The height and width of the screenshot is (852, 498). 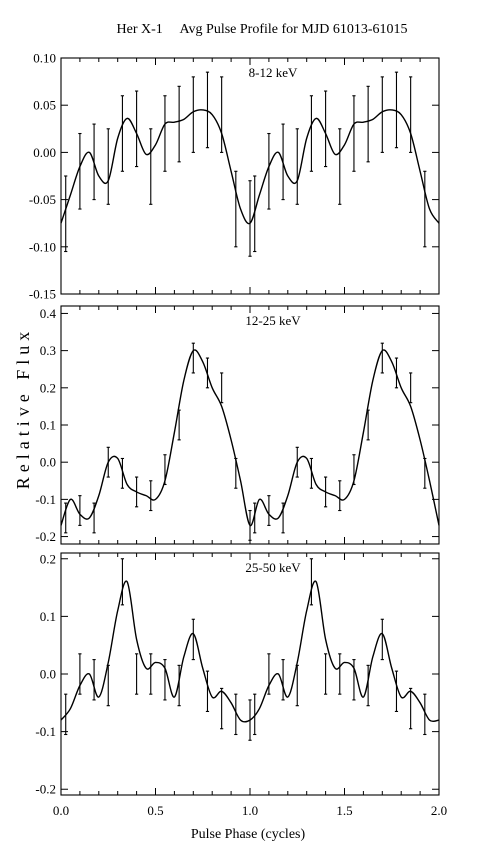 I want to click on panel-energy-label: 25-50 keV, so click(x=273, y=567).